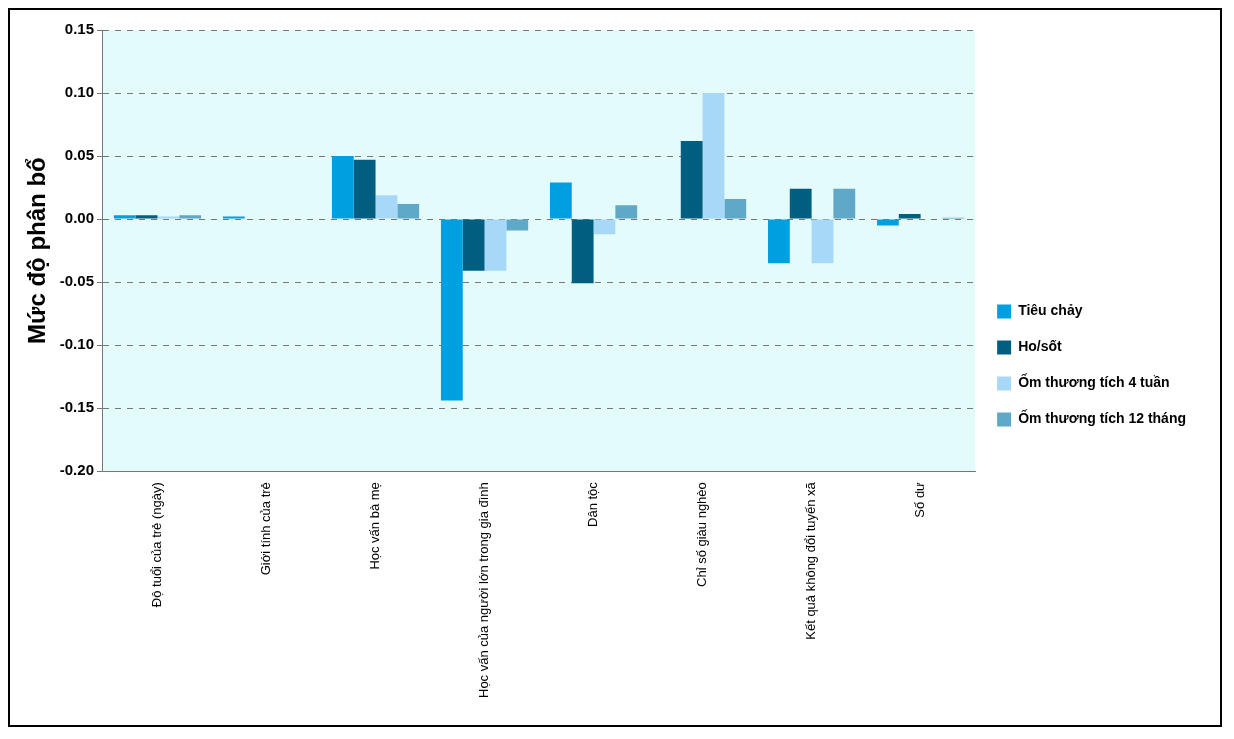 Image resolution: width=1234 pixels, height=739 pixels. I want to click on legend-label: Ốm thương tích 4 tuần, so click(1094, 382).